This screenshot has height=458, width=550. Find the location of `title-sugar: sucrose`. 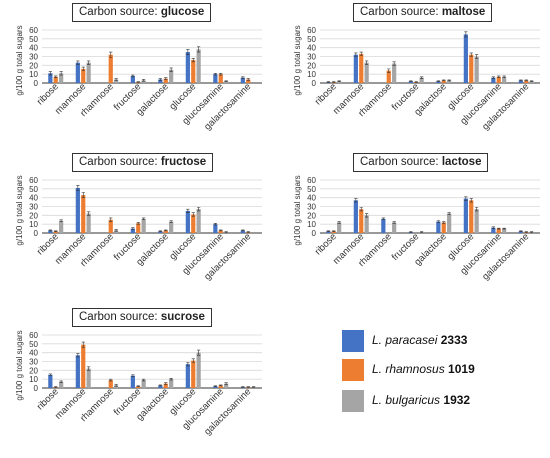

title-sugar: sucrose is located at coordinates (182, 317).